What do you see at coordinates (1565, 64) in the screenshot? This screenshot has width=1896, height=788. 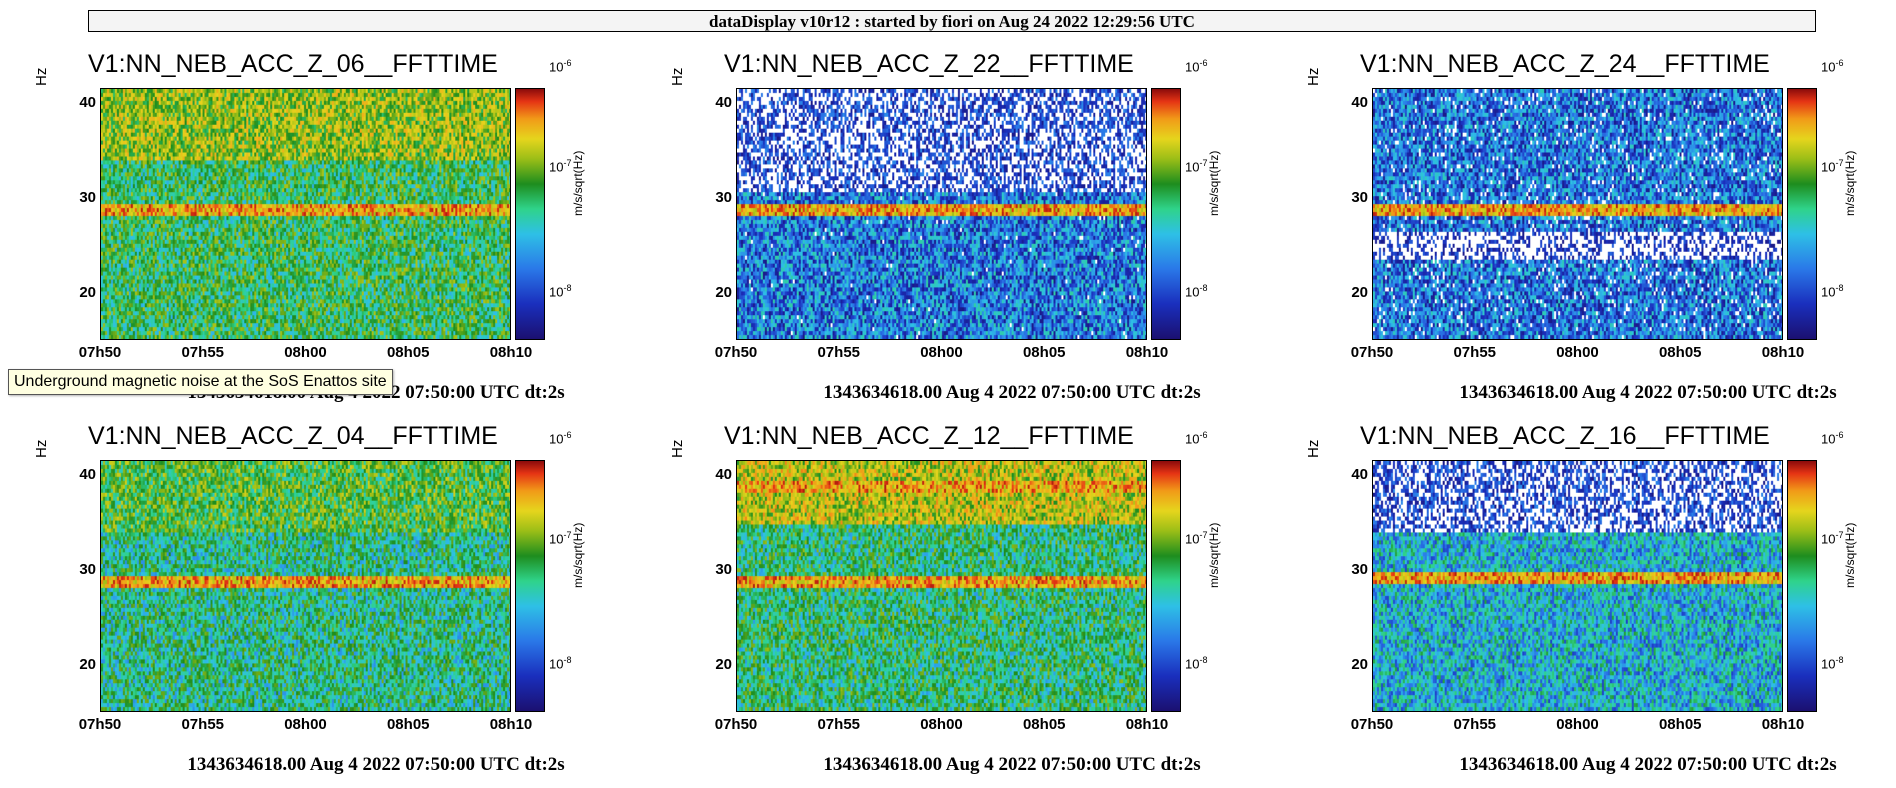 I see `panel-title: V1:NN_NEB_ACC_Z_24__FFTTIME` at bounding box center [1565, 64].